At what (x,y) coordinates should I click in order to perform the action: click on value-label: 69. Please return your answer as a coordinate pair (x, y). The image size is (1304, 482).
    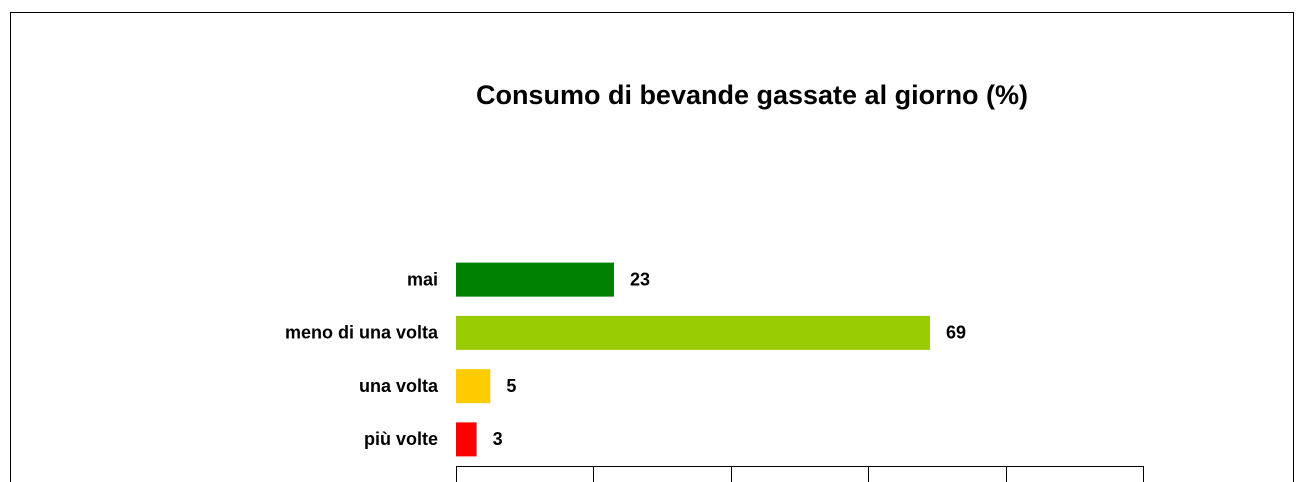
    Looking at the image, I should click on (956, 333).